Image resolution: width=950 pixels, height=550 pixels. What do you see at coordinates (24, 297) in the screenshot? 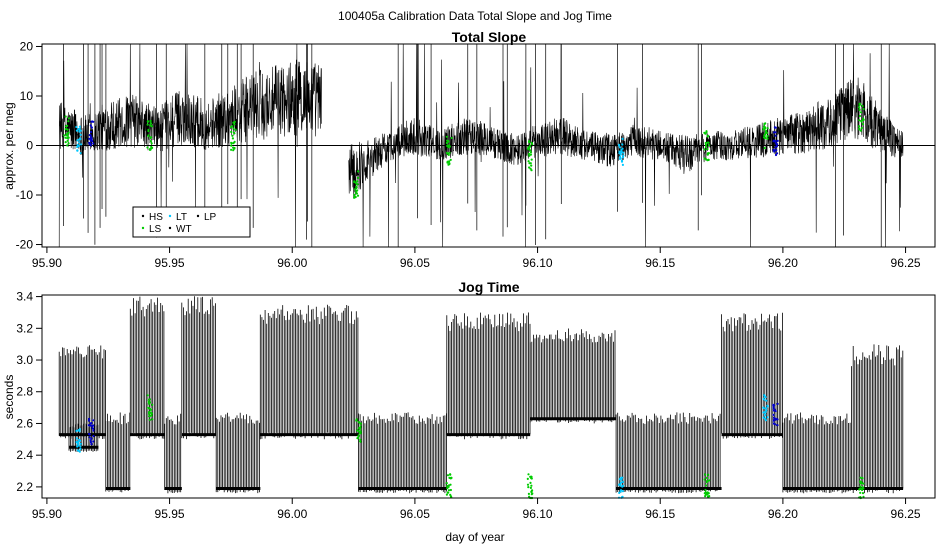
I see `y-tick-label: 3.4` at bounding box center [24, 297].